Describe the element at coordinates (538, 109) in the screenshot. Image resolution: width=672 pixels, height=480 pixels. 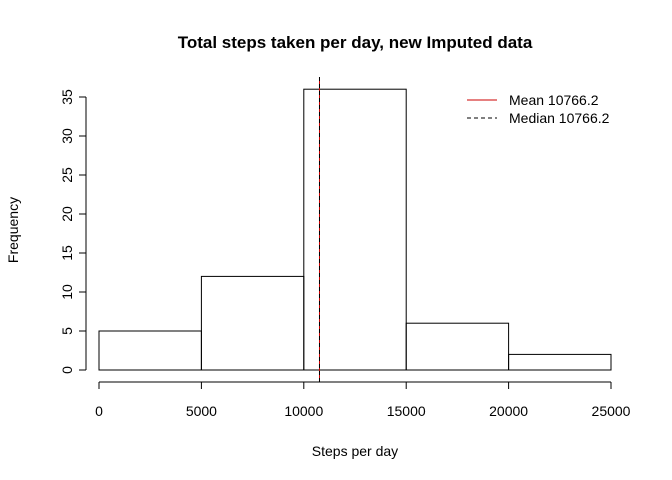
I see `legend: Mean 10766.2 Median 10766.2` at that location.